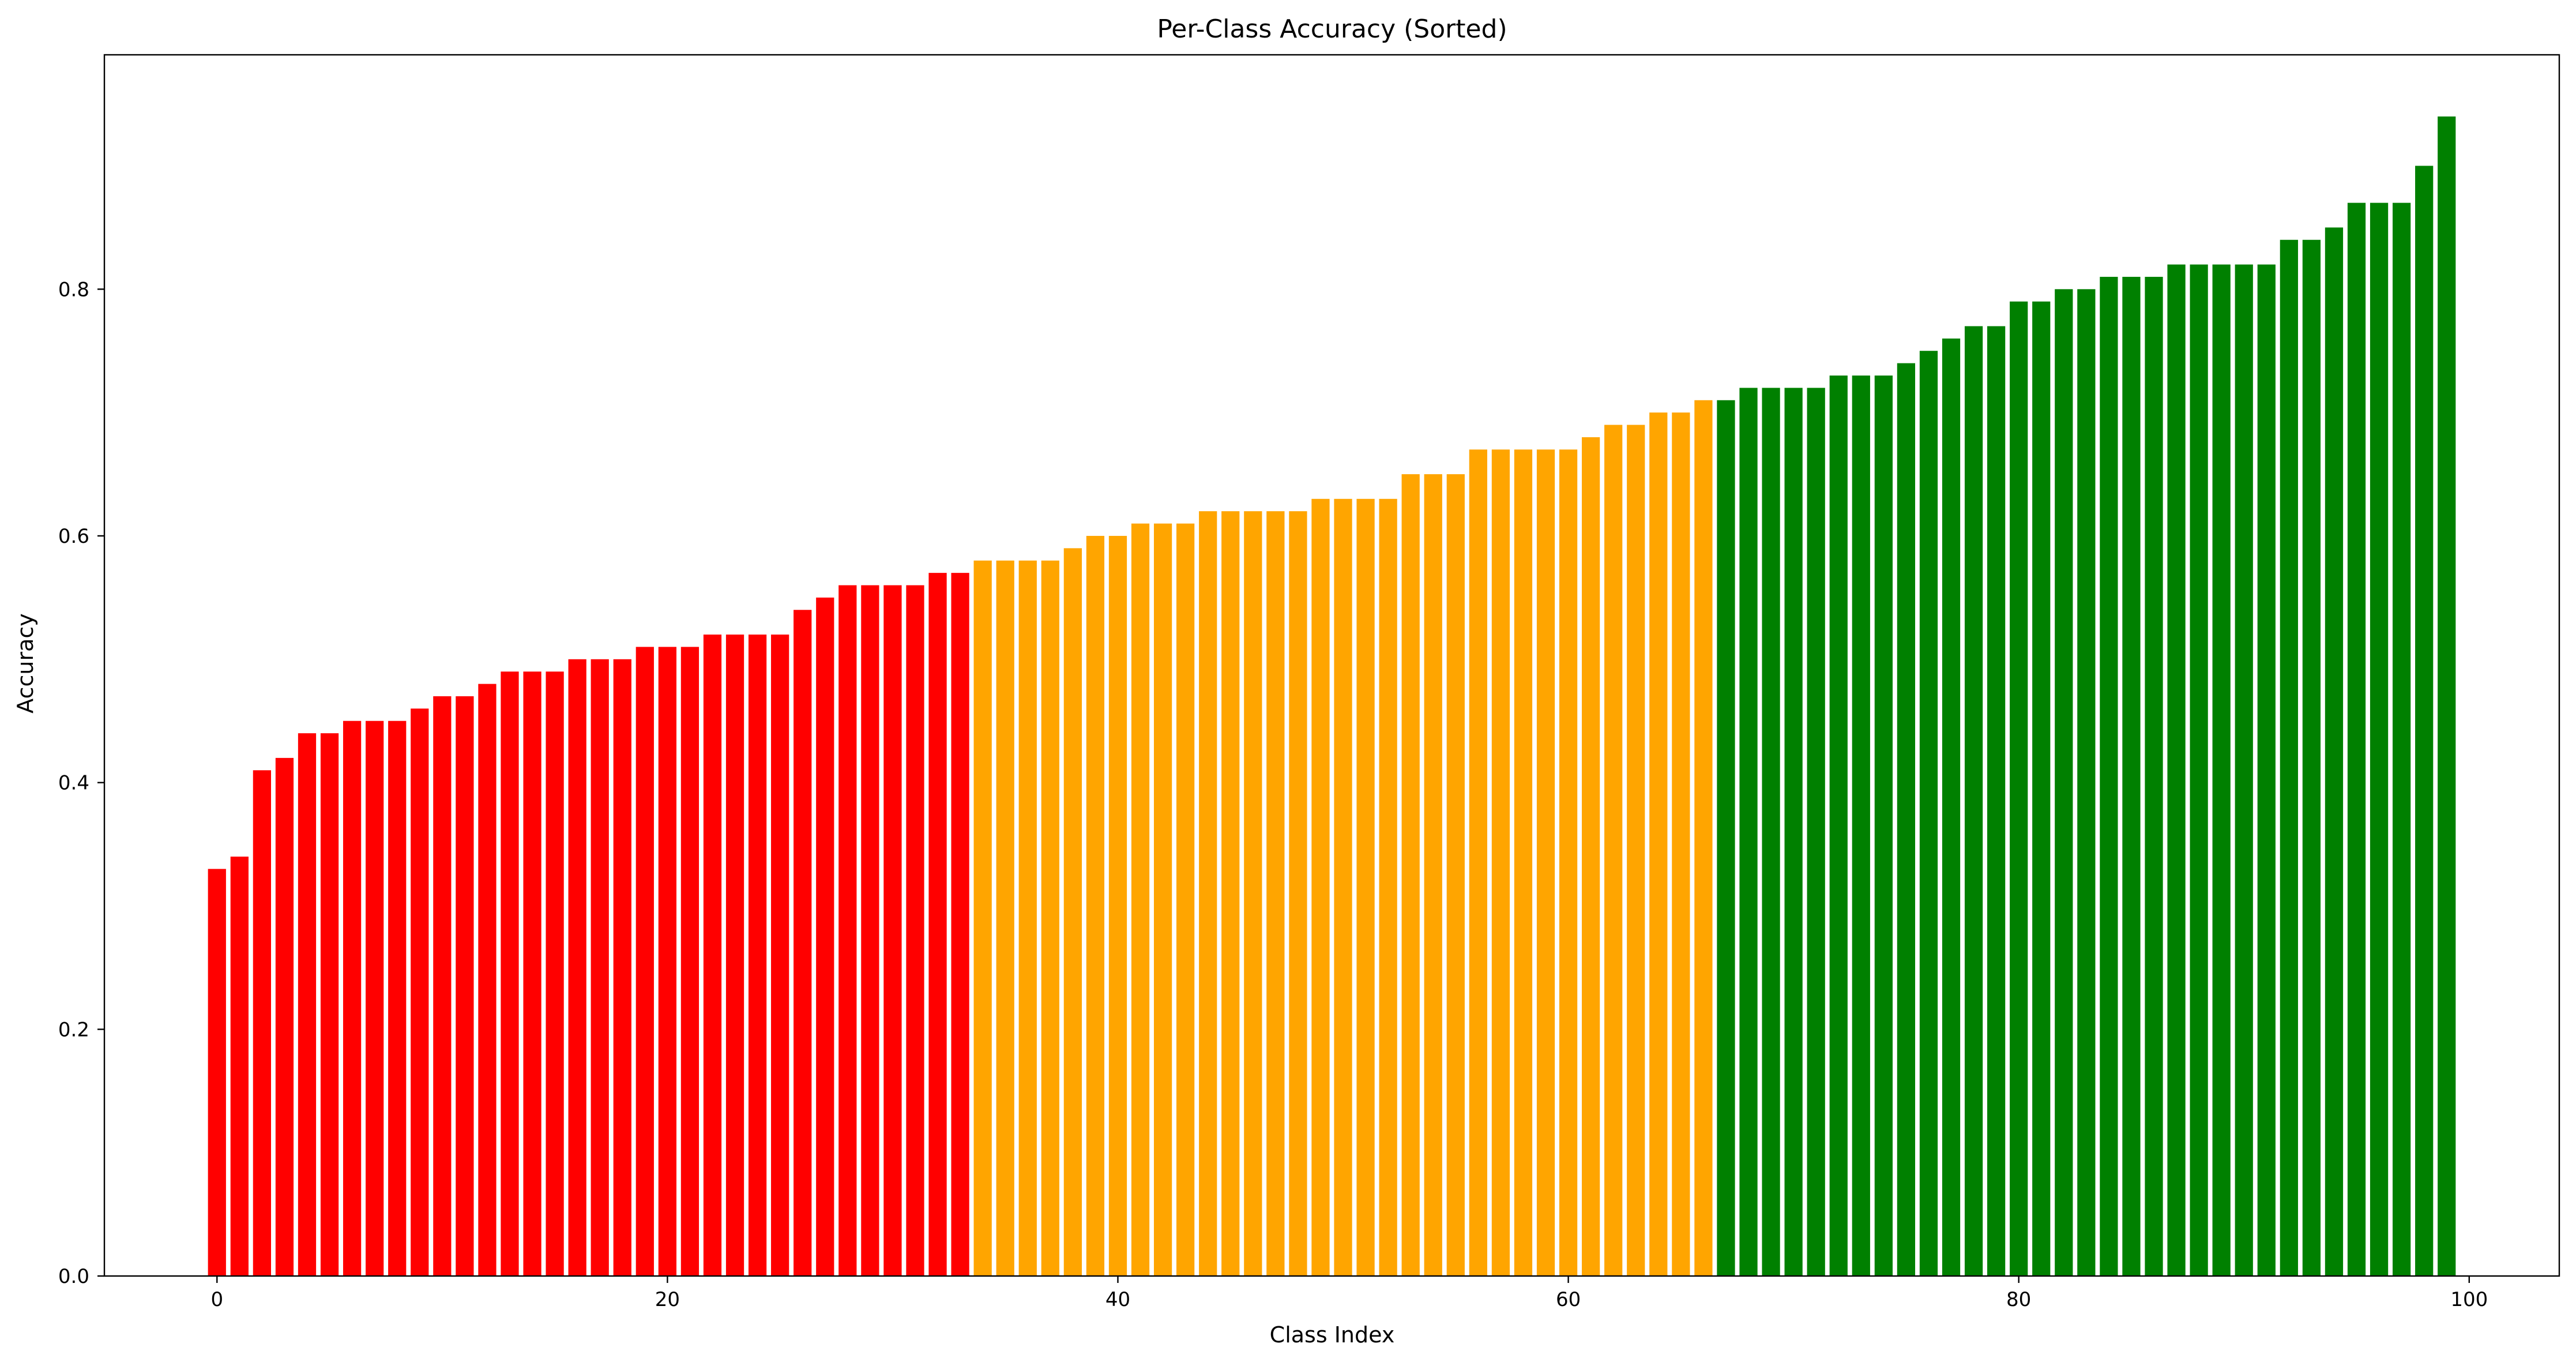 The height and width of the screenshot is (1366, 2576). What do you see at coordinates (1332, 1335) in the screenshot?
I see `x-axis-label: Class Index` at bounding box center [1332, 1335].